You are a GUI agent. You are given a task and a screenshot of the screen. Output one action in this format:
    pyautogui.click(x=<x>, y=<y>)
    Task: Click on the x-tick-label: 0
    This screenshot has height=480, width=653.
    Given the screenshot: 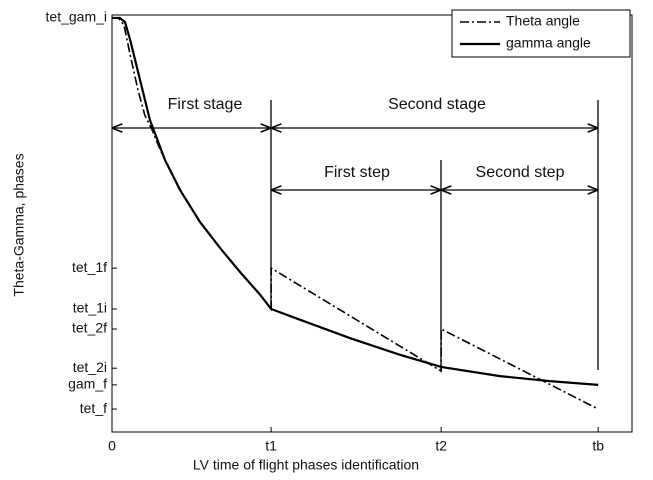 What is the action you would take?
    pyautogui.click(x=112, y=446)
    